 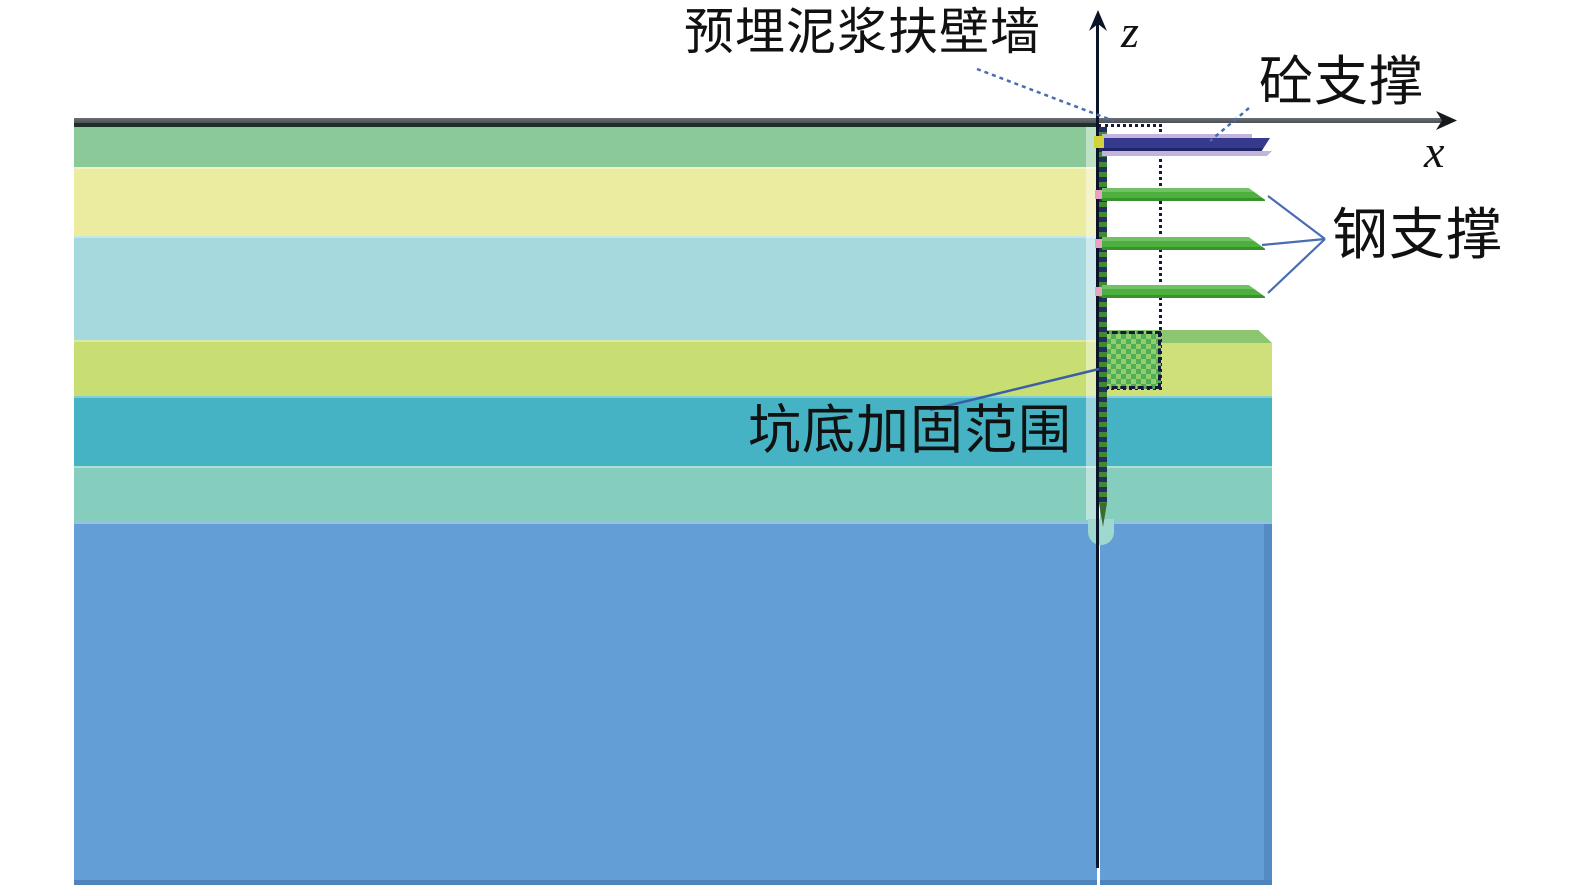 What do you see at coordinates (585, 125) in the screenshot?
I see `ground-surface-dark-edge` at bounding box center [585, 125].